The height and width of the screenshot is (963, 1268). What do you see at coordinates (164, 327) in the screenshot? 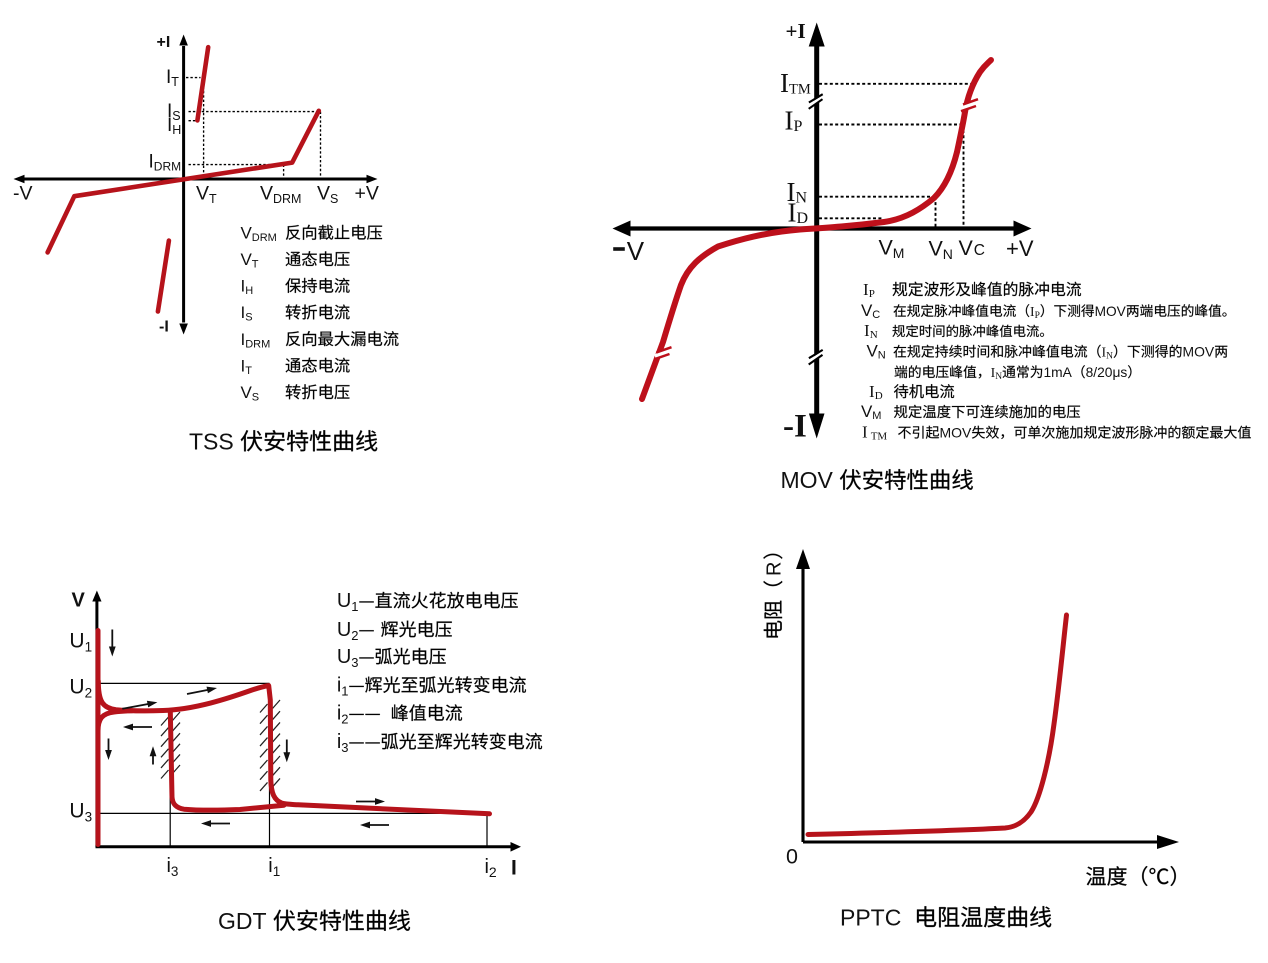
I see `svg-text: -I` at bounding box center [164, 327].